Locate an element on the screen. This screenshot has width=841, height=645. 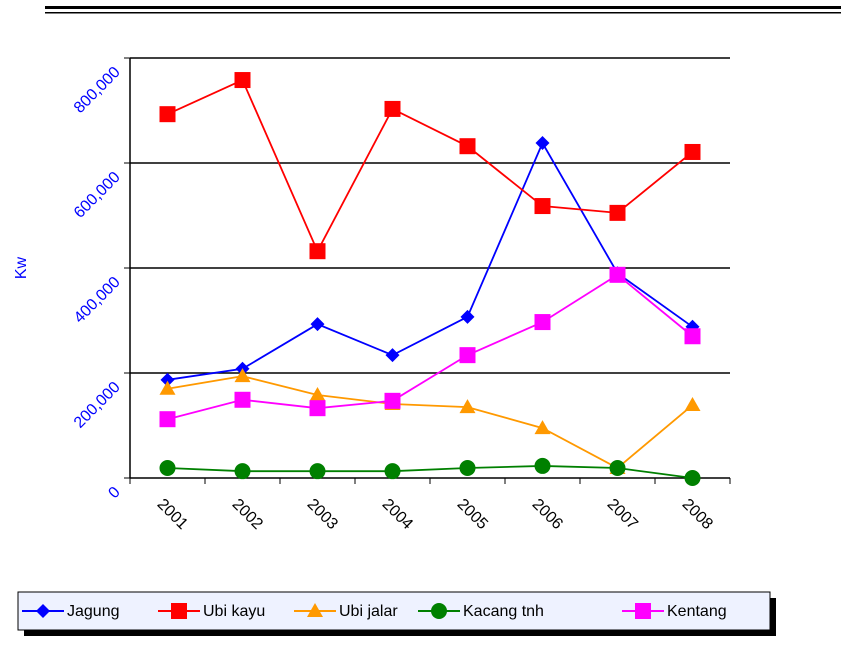
x-tick-label: 2007 is located at coordinates (622, 514).